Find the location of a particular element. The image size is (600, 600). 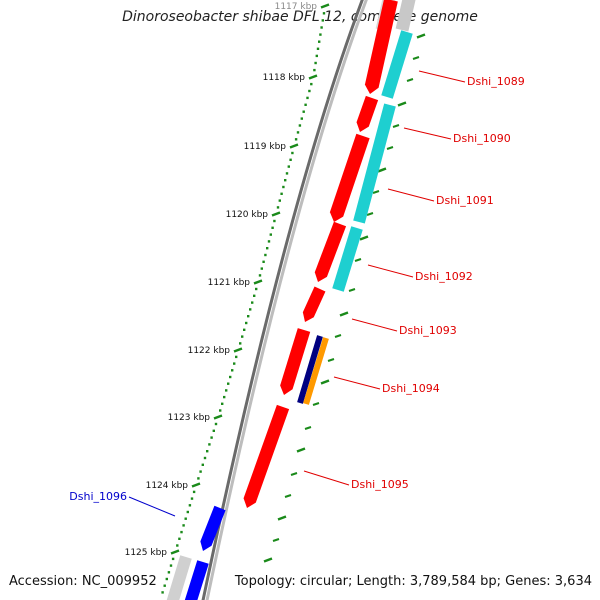

gene-label: Dshi_1094 is located at coordinates (411, 388).